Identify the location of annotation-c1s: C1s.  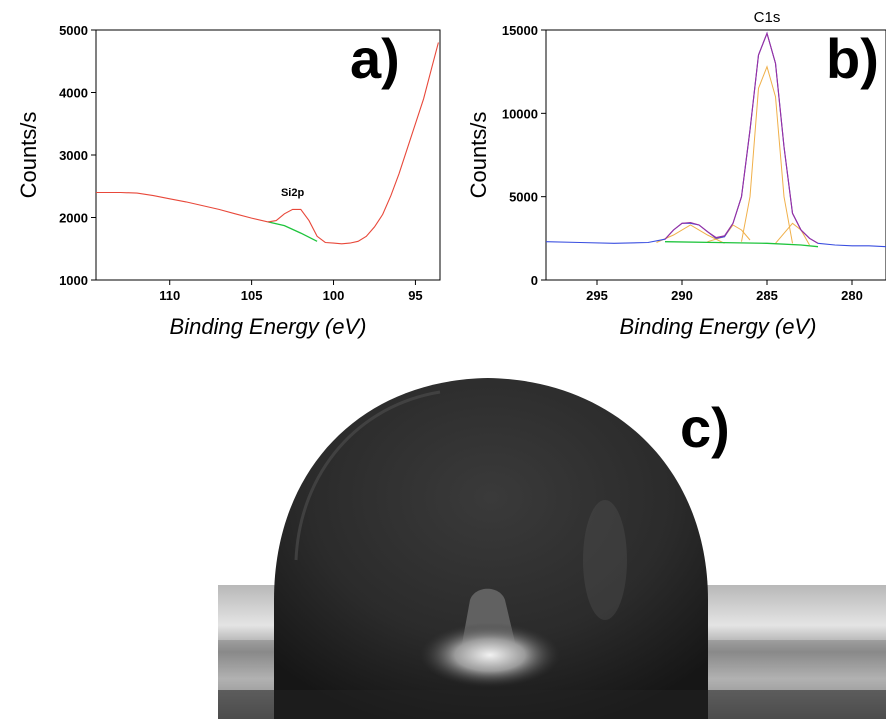
(767, 17).